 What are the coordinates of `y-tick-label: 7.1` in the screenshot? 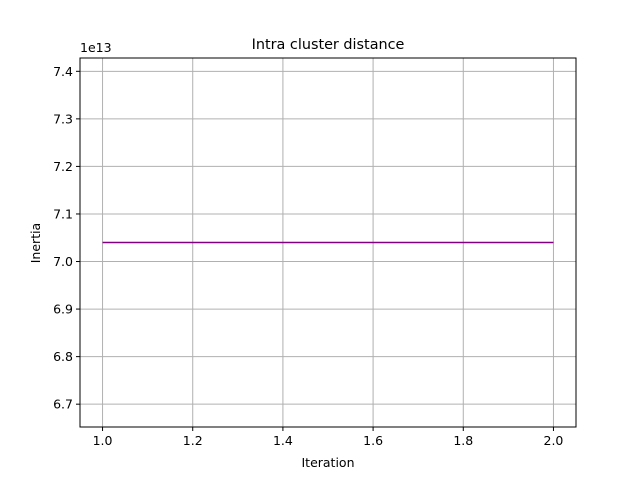 It's located at (63, 213).